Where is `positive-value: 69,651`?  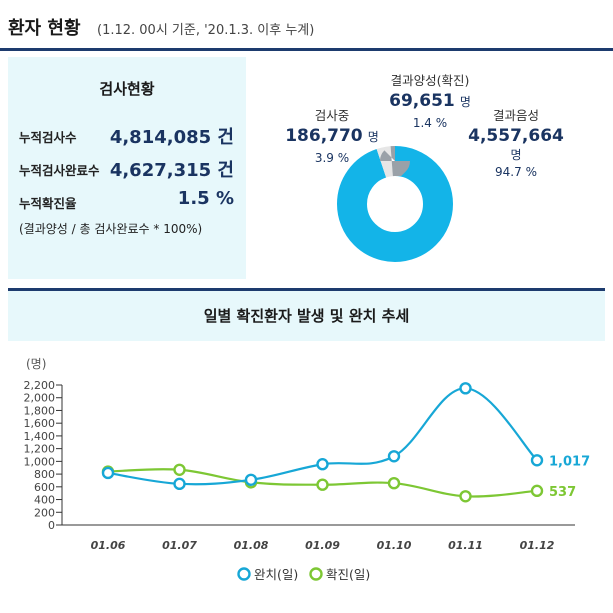
positive-value: 69,651 is located at coordinates (422, 101).